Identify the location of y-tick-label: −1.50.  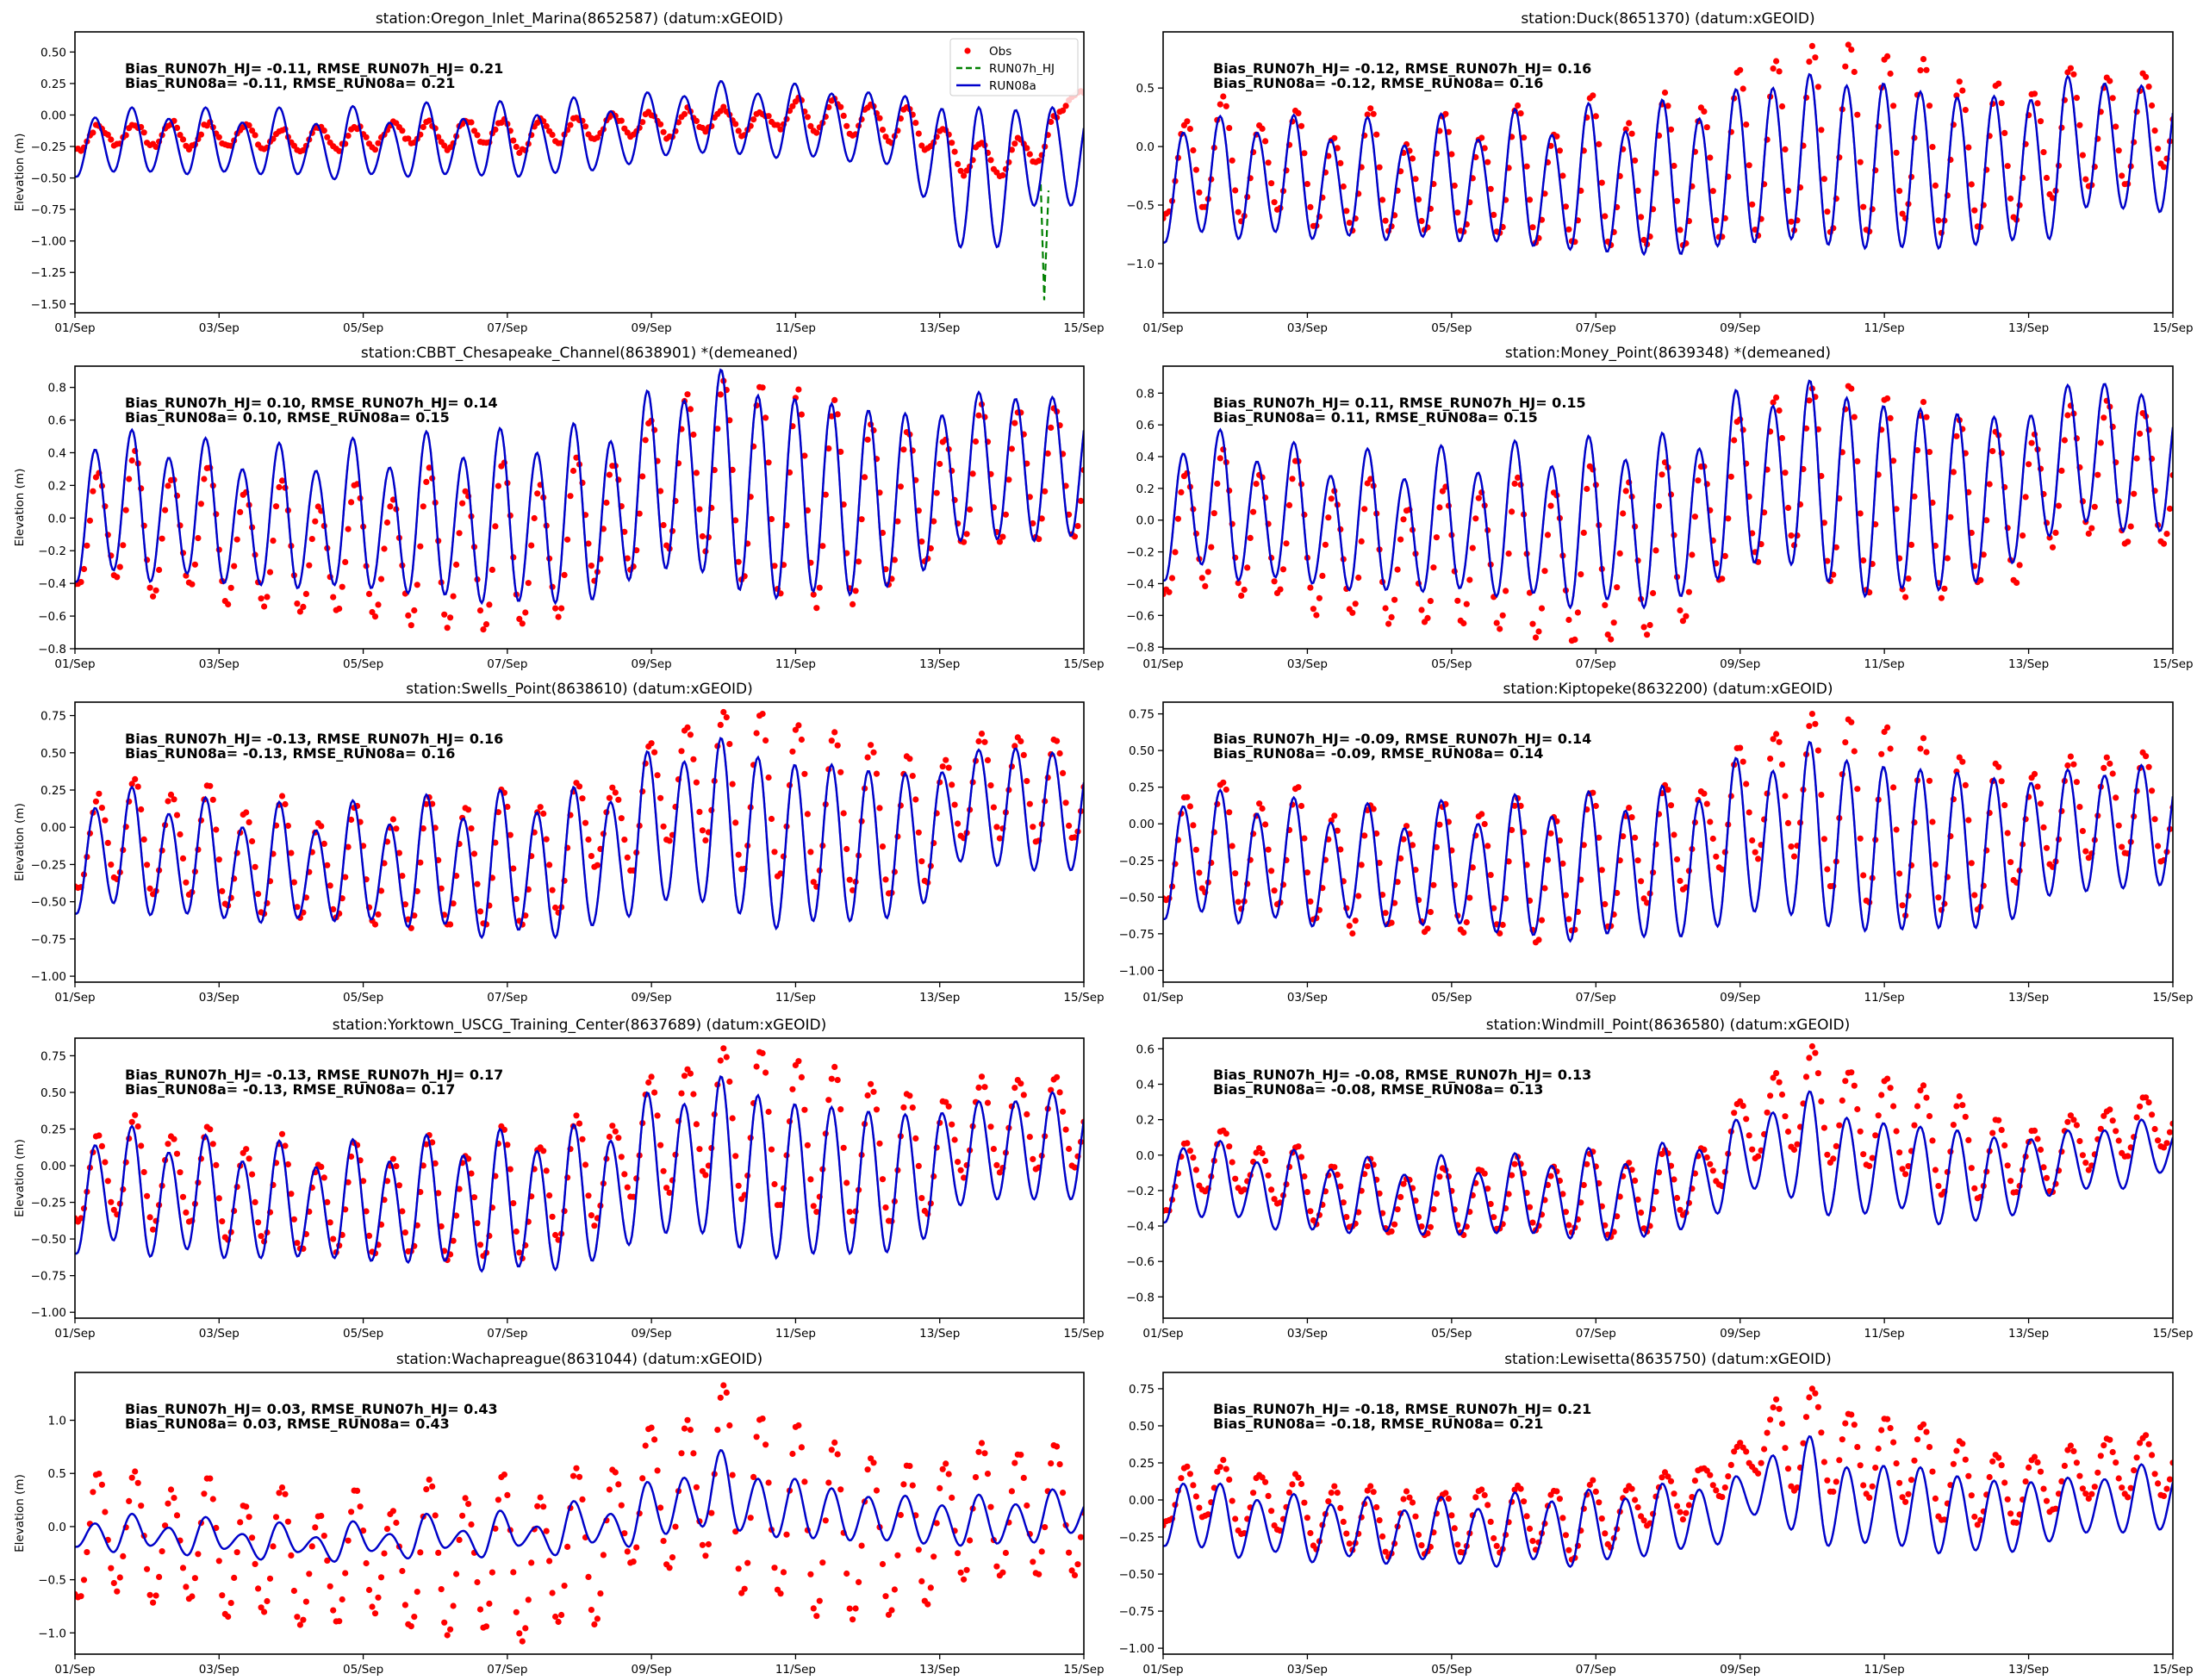
(48, 305).